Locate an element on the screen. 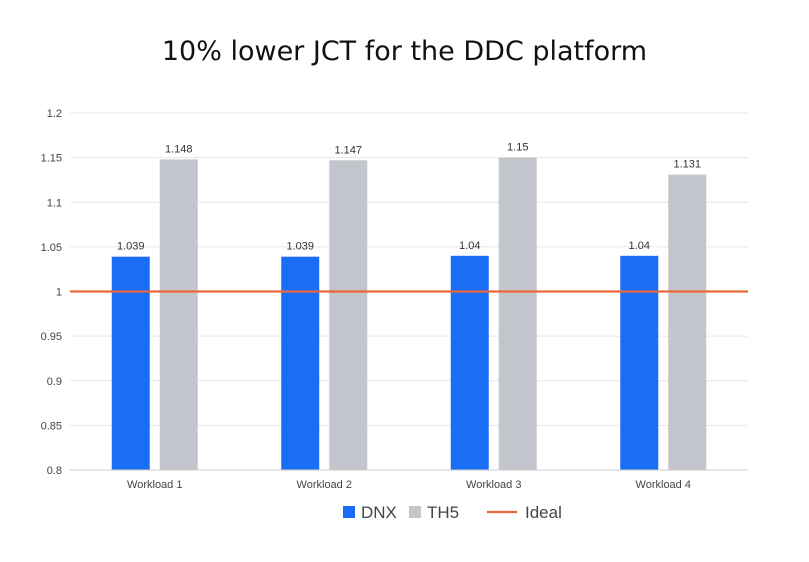 The height and width of the screenshot is (562, 809). y-tick-label: 1.2 is located at coordinates (54, 114).